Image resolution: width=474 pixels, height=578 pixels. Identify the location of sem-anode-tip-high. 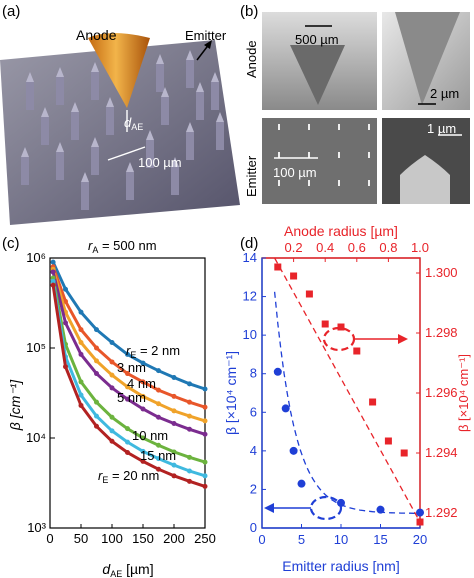
(427, 58).